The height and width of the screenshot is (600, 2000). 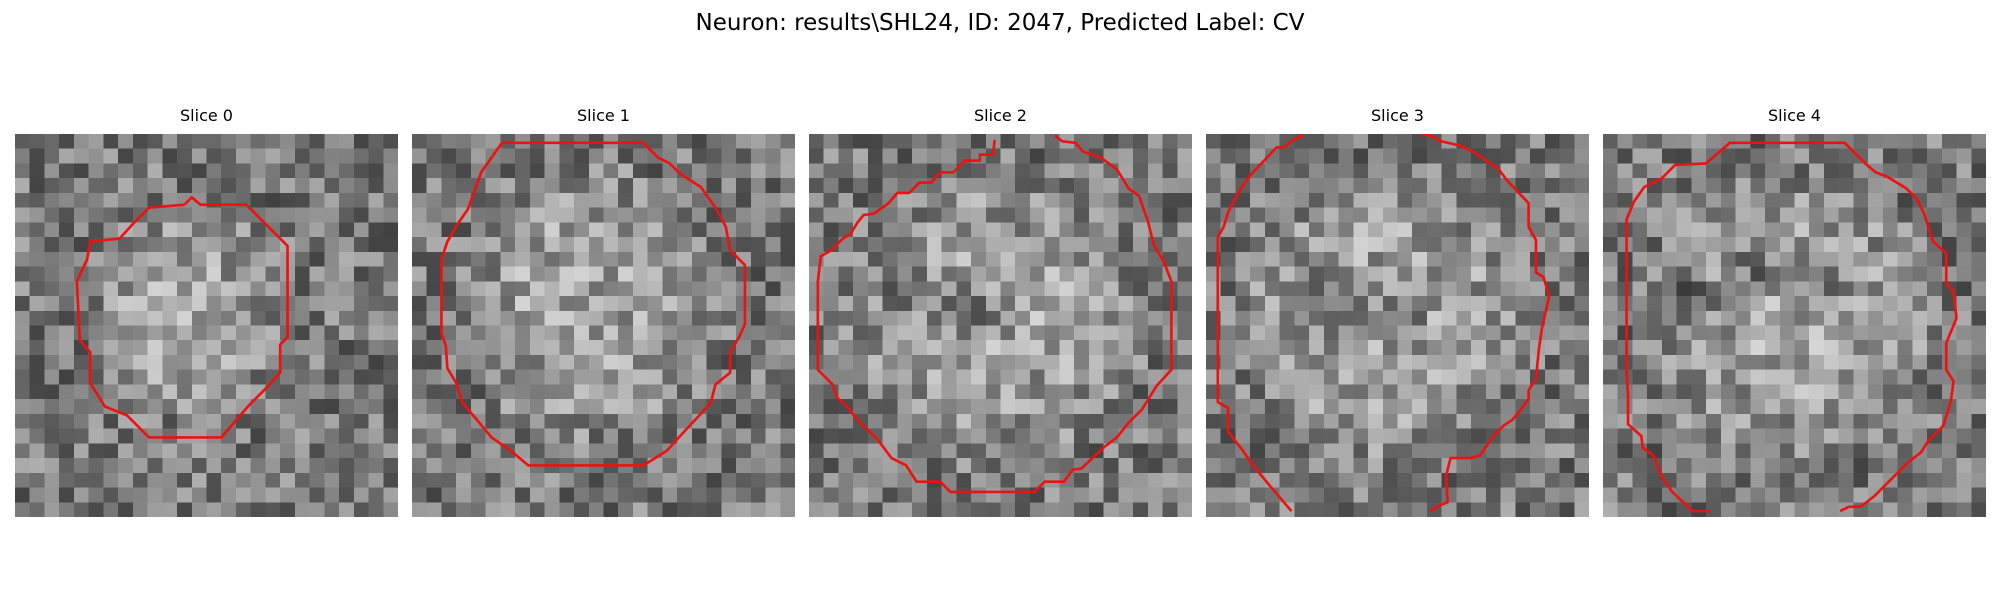 What do you see at coordinates (603, 115) in the screenshot?
I see `slice-title: Slice 1` at bounding box center [603, 115].